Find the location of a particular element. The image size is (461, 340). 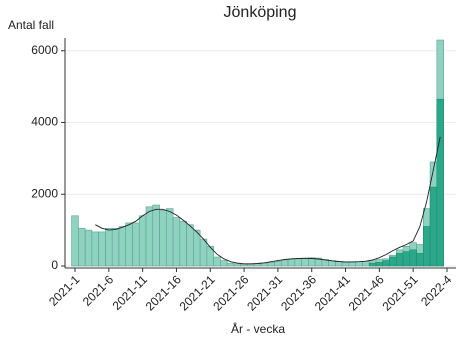

y-axis-label: Antal fall is located at coordinates (31, 25).